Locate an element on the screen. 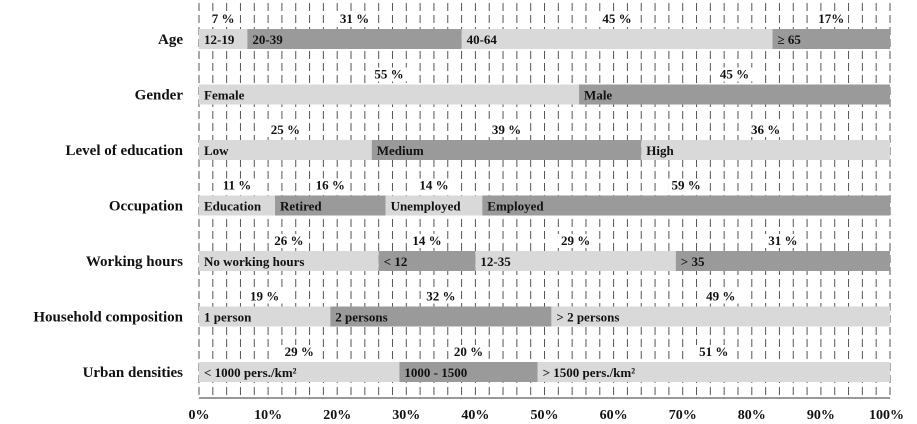  x-tick-label: 90% is located at coordinates (821, 415).